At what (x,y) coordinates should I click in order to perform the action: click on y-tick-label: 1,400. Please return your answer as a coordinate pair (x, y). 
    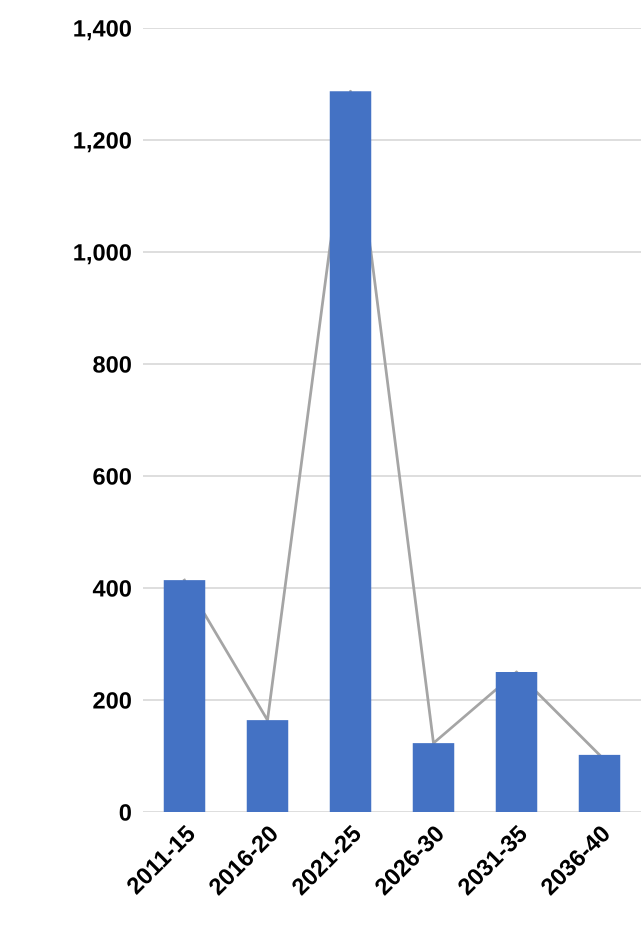
    Looking at the image, I should click on (102, 30).